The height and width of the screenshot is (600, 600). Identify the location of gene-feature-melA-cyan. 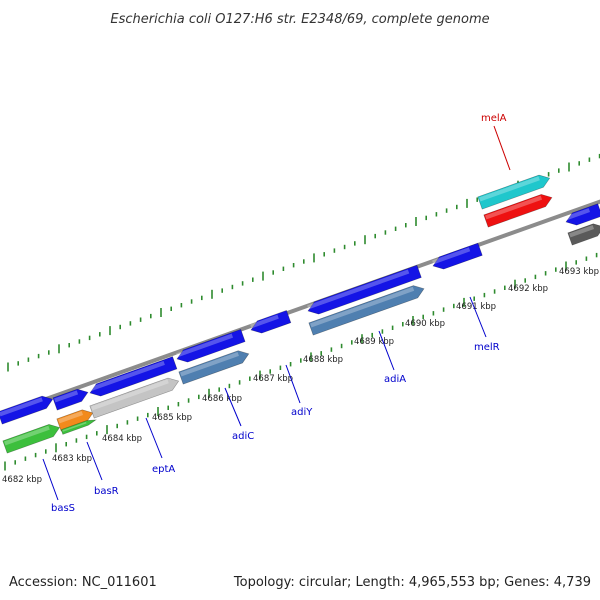
(514, 191).